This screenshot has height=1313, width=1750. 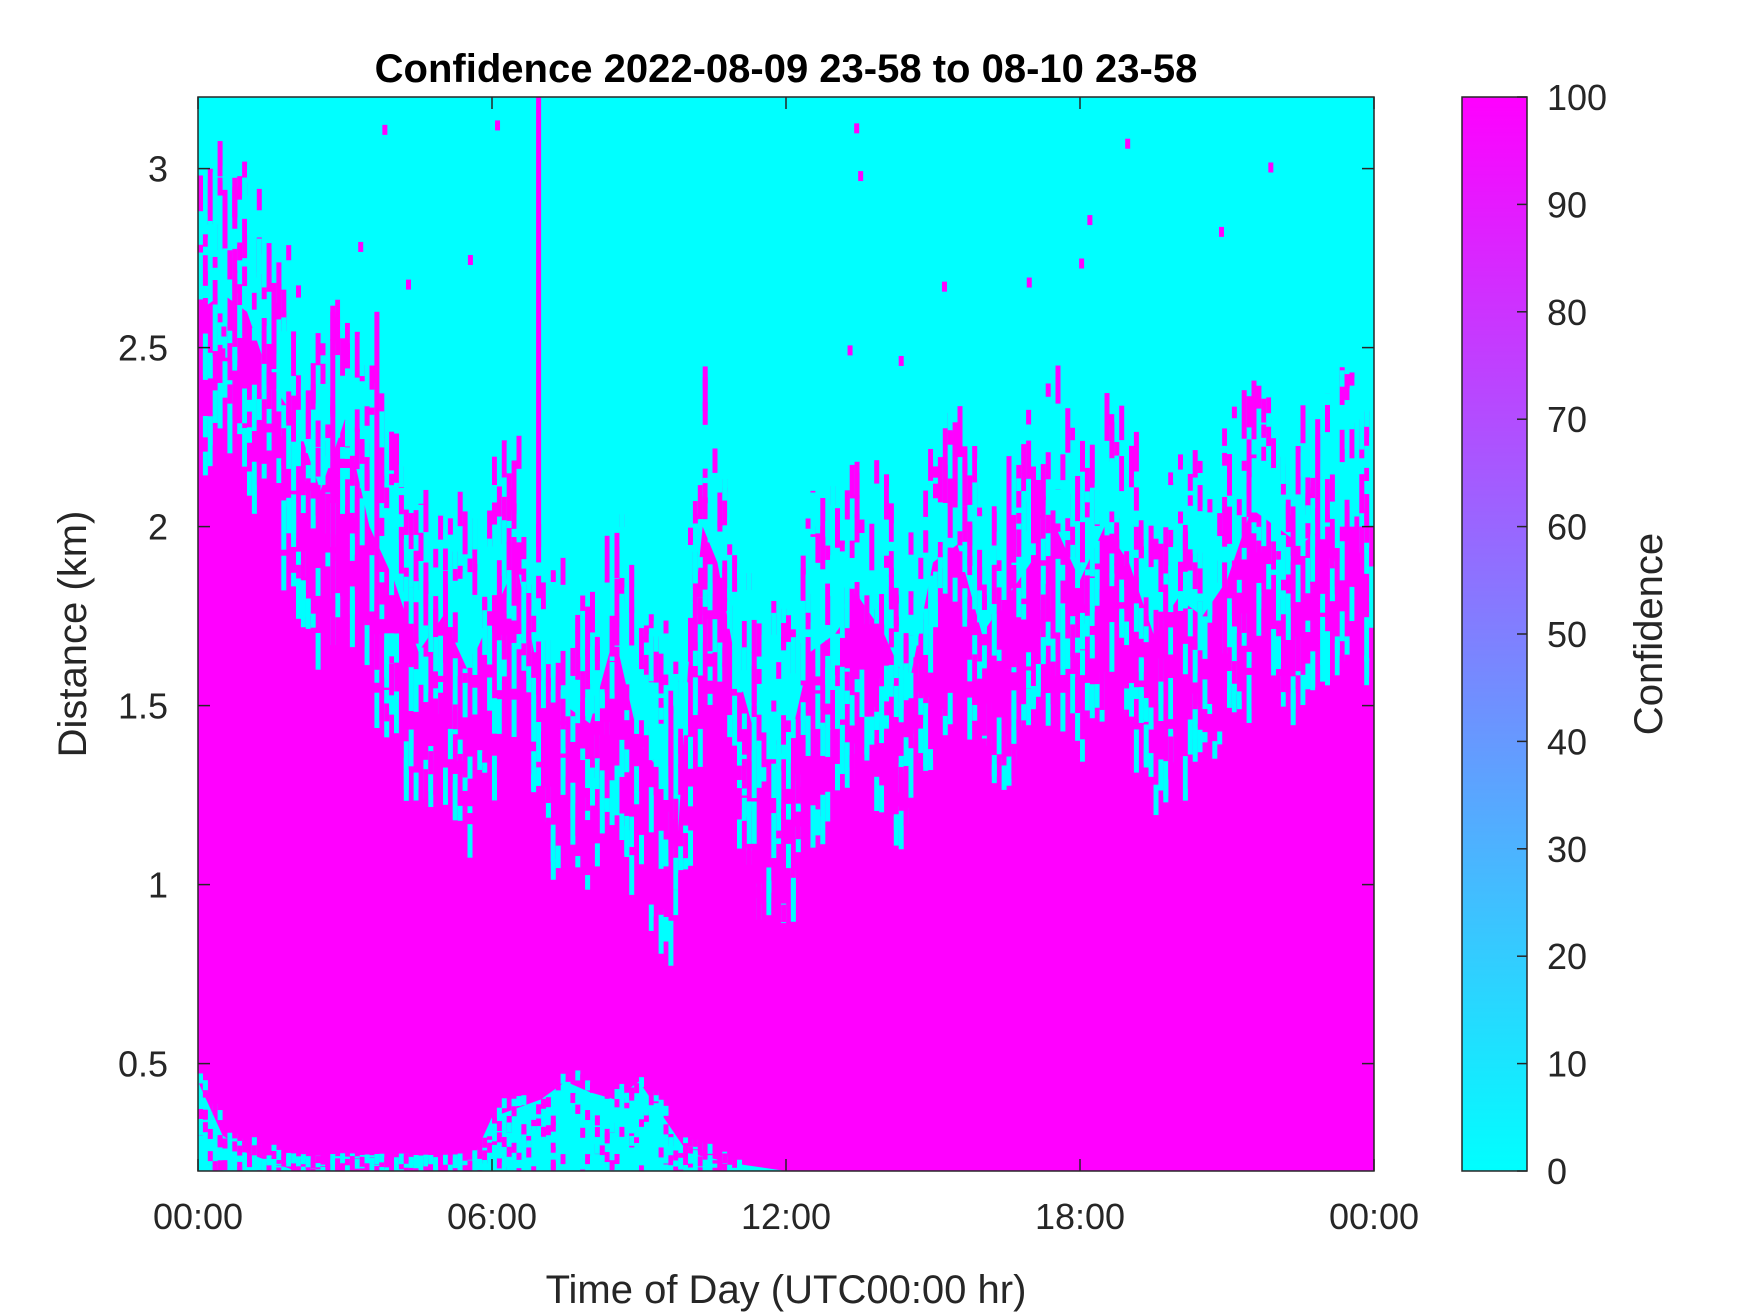 I want to click on colorbar, so click(x=1494, y=634).